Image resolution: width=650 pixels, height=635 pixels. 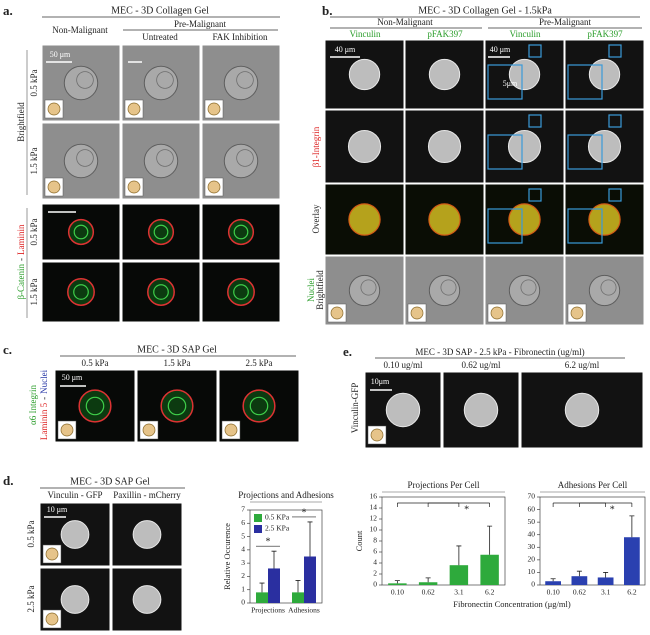 What do you see at coordinates (33, 405) in the screenshot?
I see `stain-label: α6 Integrin` at bounding box center [33, 405].